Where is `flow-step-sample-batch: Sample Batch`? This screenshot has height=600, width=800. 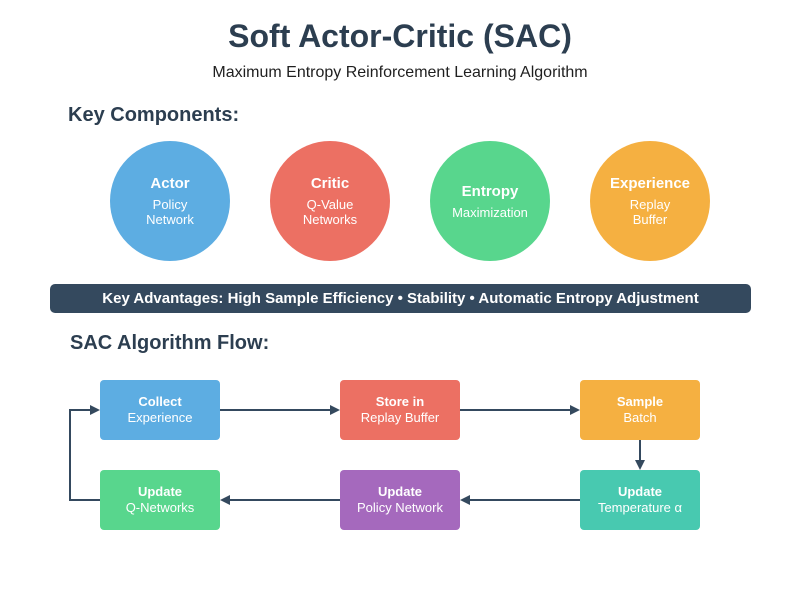
flow-step-sample-batch: Sample Batch is located at coordinates (640, 410).